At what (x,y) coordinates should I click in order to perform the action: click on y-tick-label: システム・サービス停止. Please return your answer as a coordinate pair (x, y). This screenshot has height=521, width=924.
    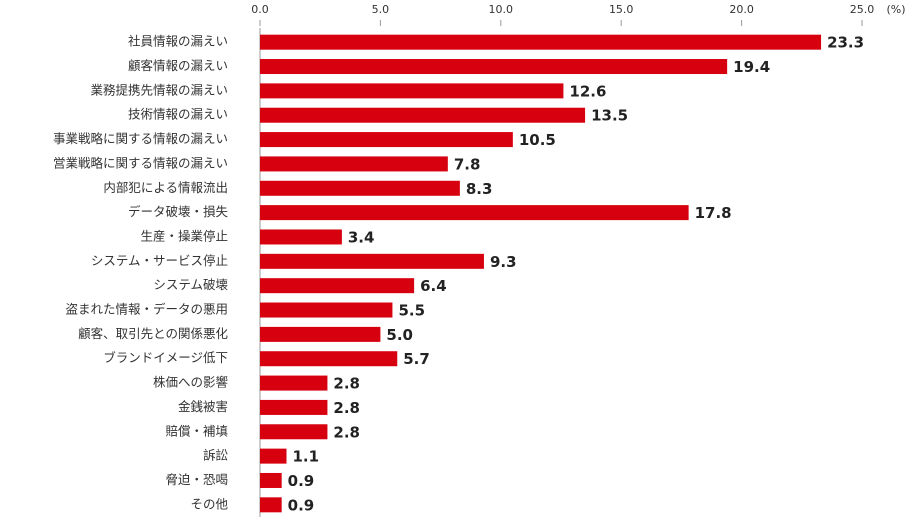
    Looking at the image, I should click on (159, 260).